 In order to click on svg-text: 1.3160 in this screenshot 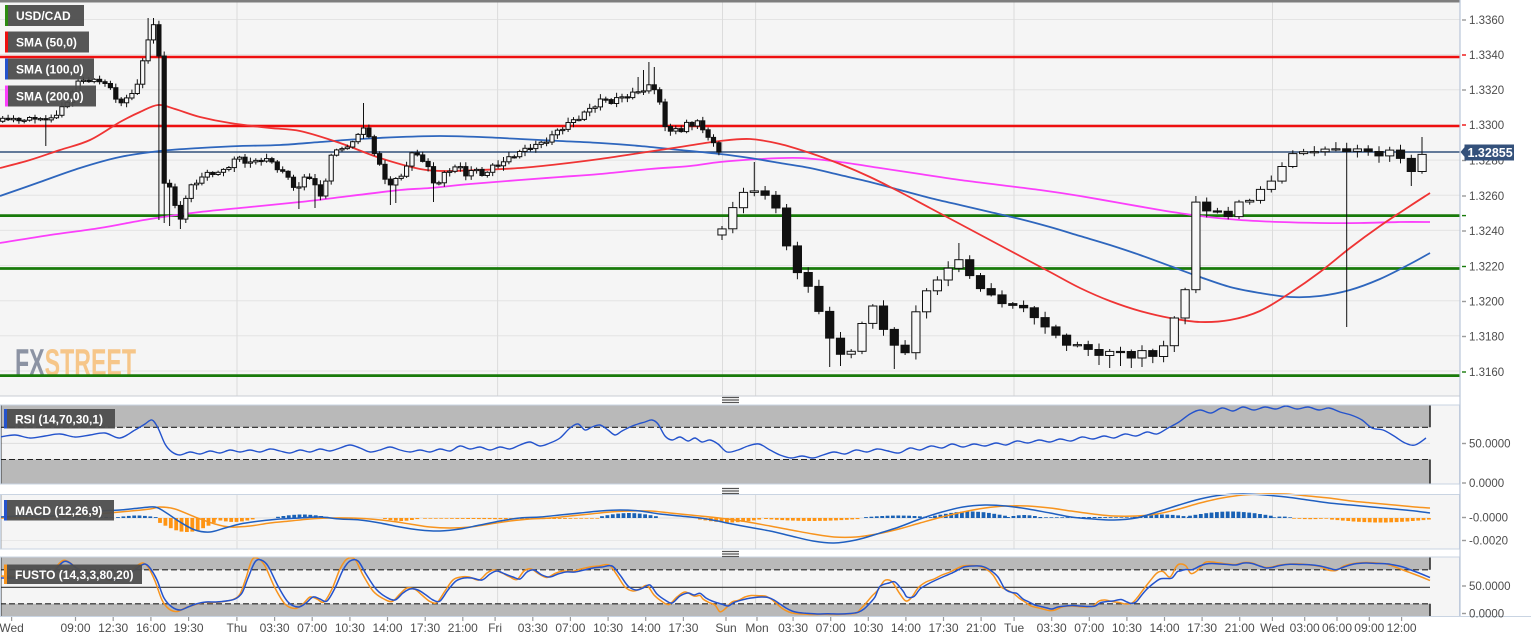, I will do `click(1486, 373)`.